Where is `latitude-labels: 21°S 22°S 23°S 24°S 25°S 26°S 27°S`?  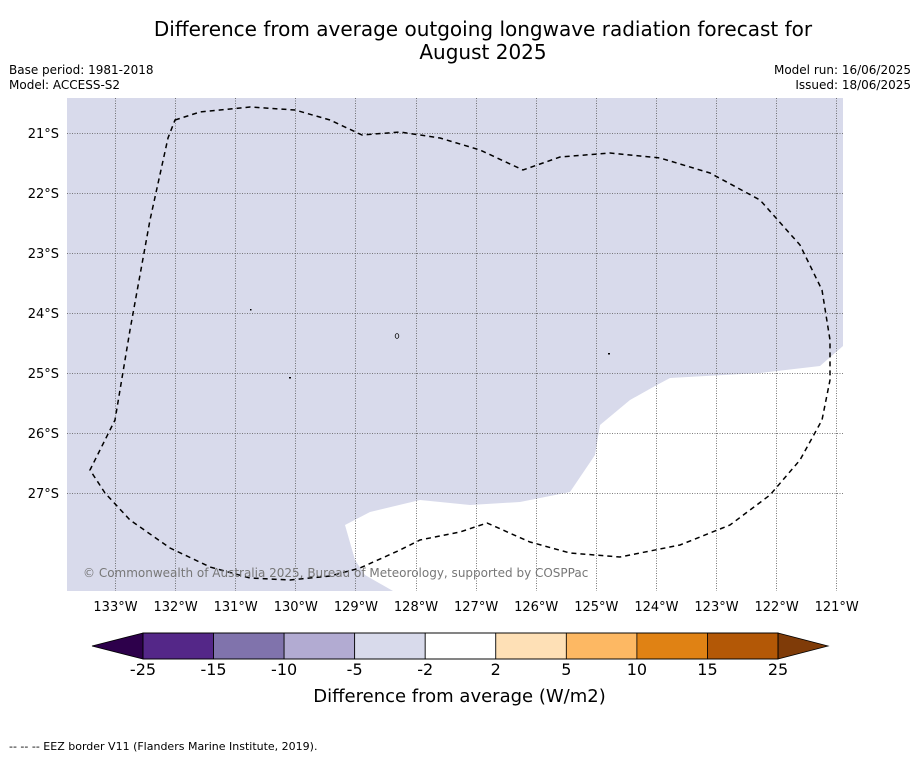 latitude-labels: 21°S 22°S 23°S 24°S 25°S 26°S 27°S is located at coordinates (43, 314).